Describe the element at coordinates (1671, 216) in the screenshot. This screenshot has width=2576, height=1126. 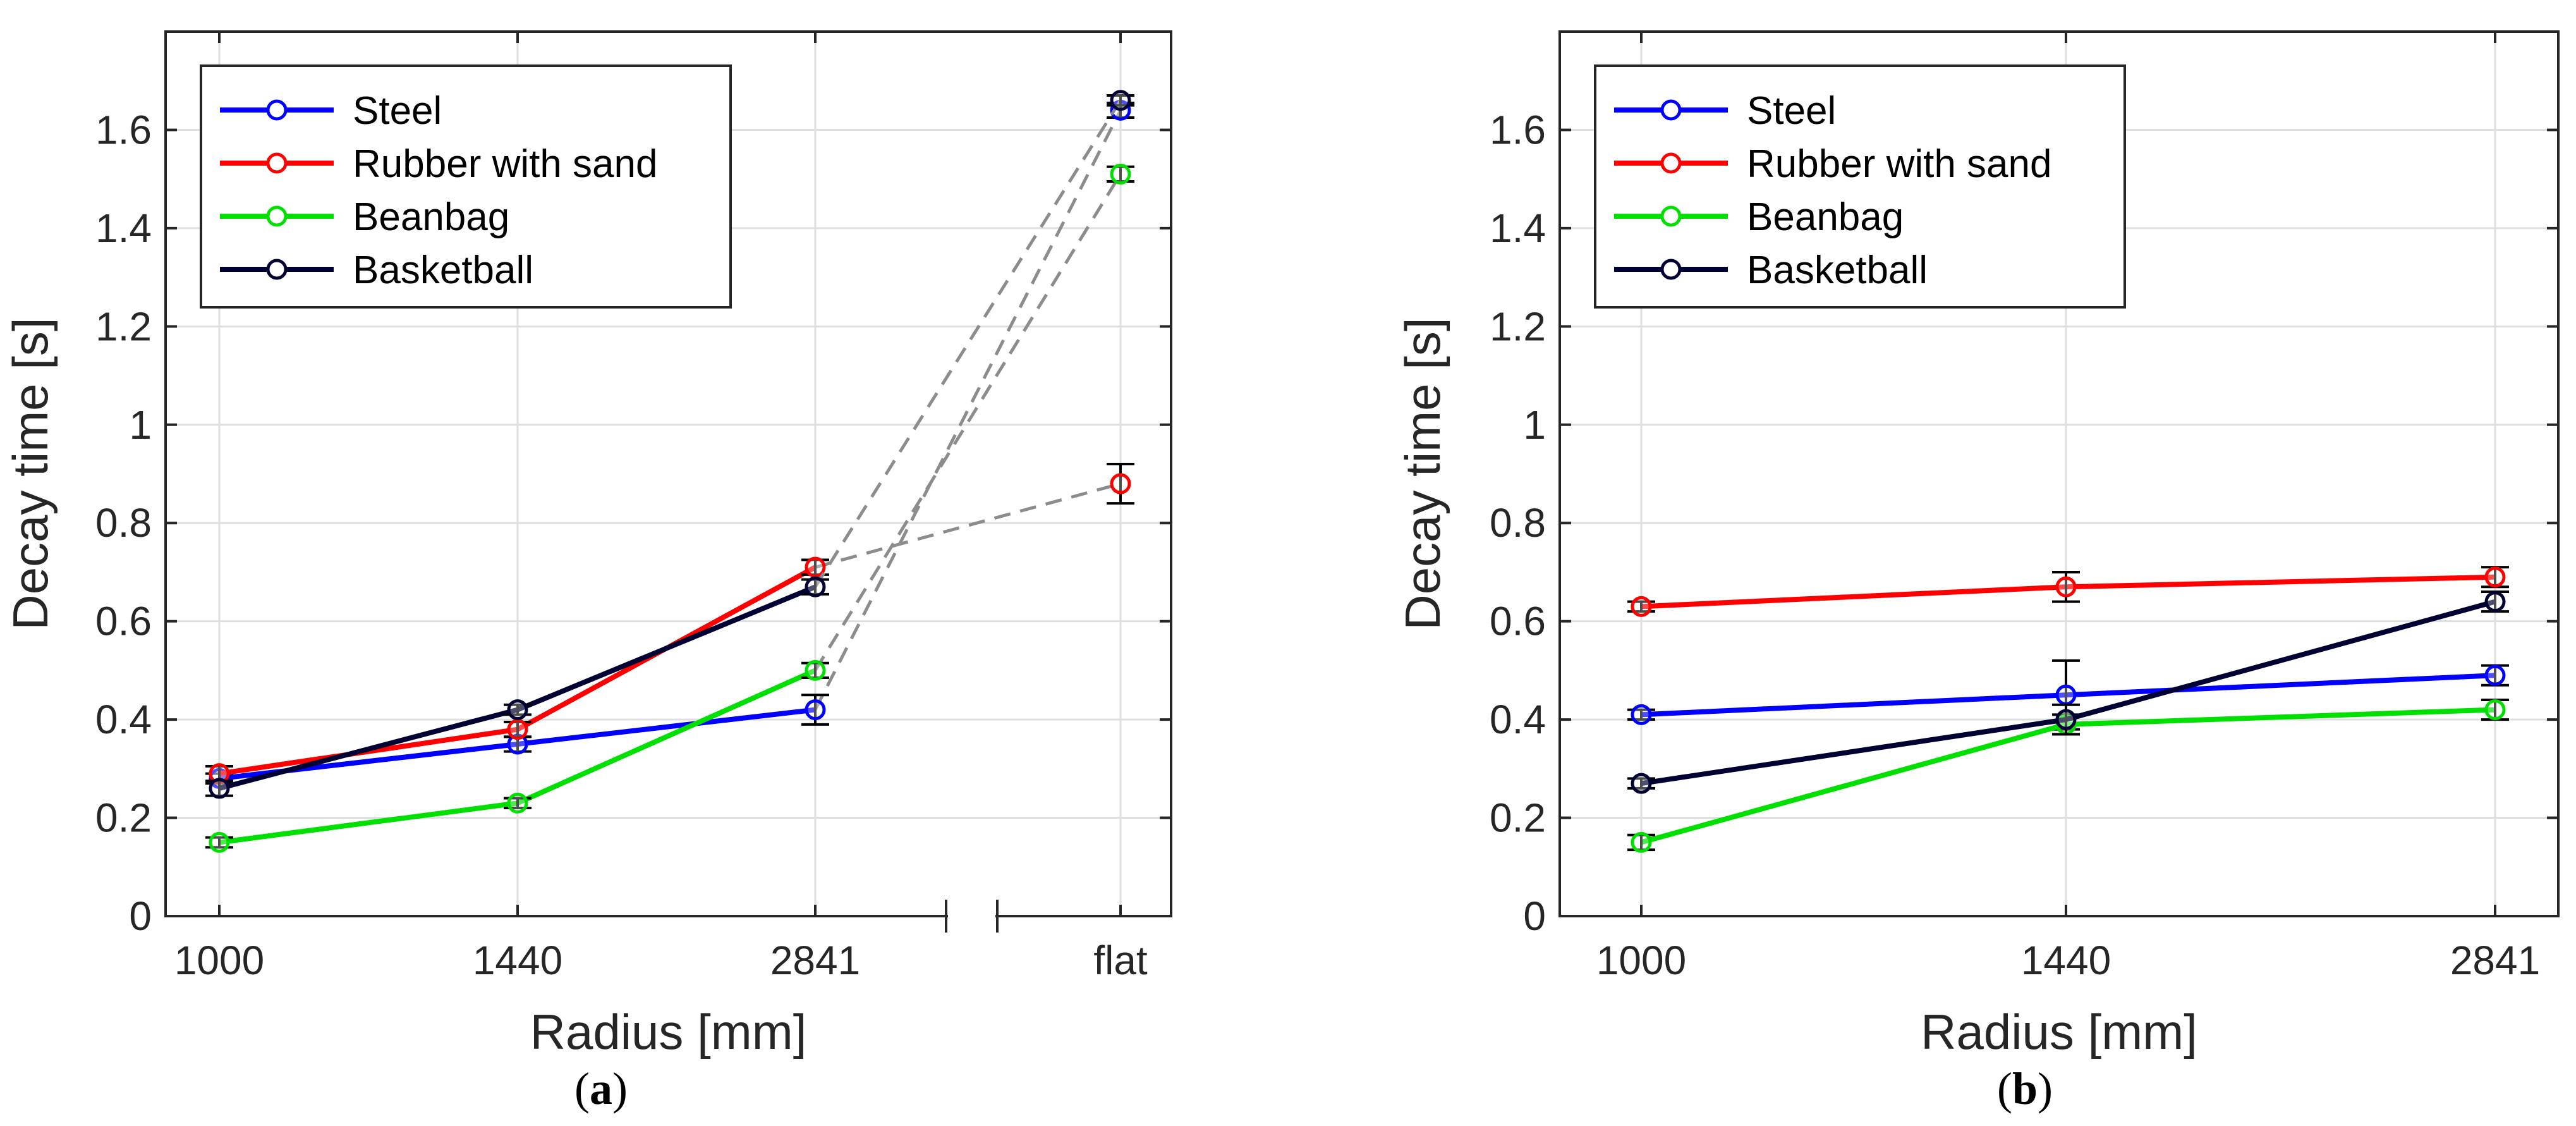
I see `panel-b-legend-entry-beanbag-marker` at that location.